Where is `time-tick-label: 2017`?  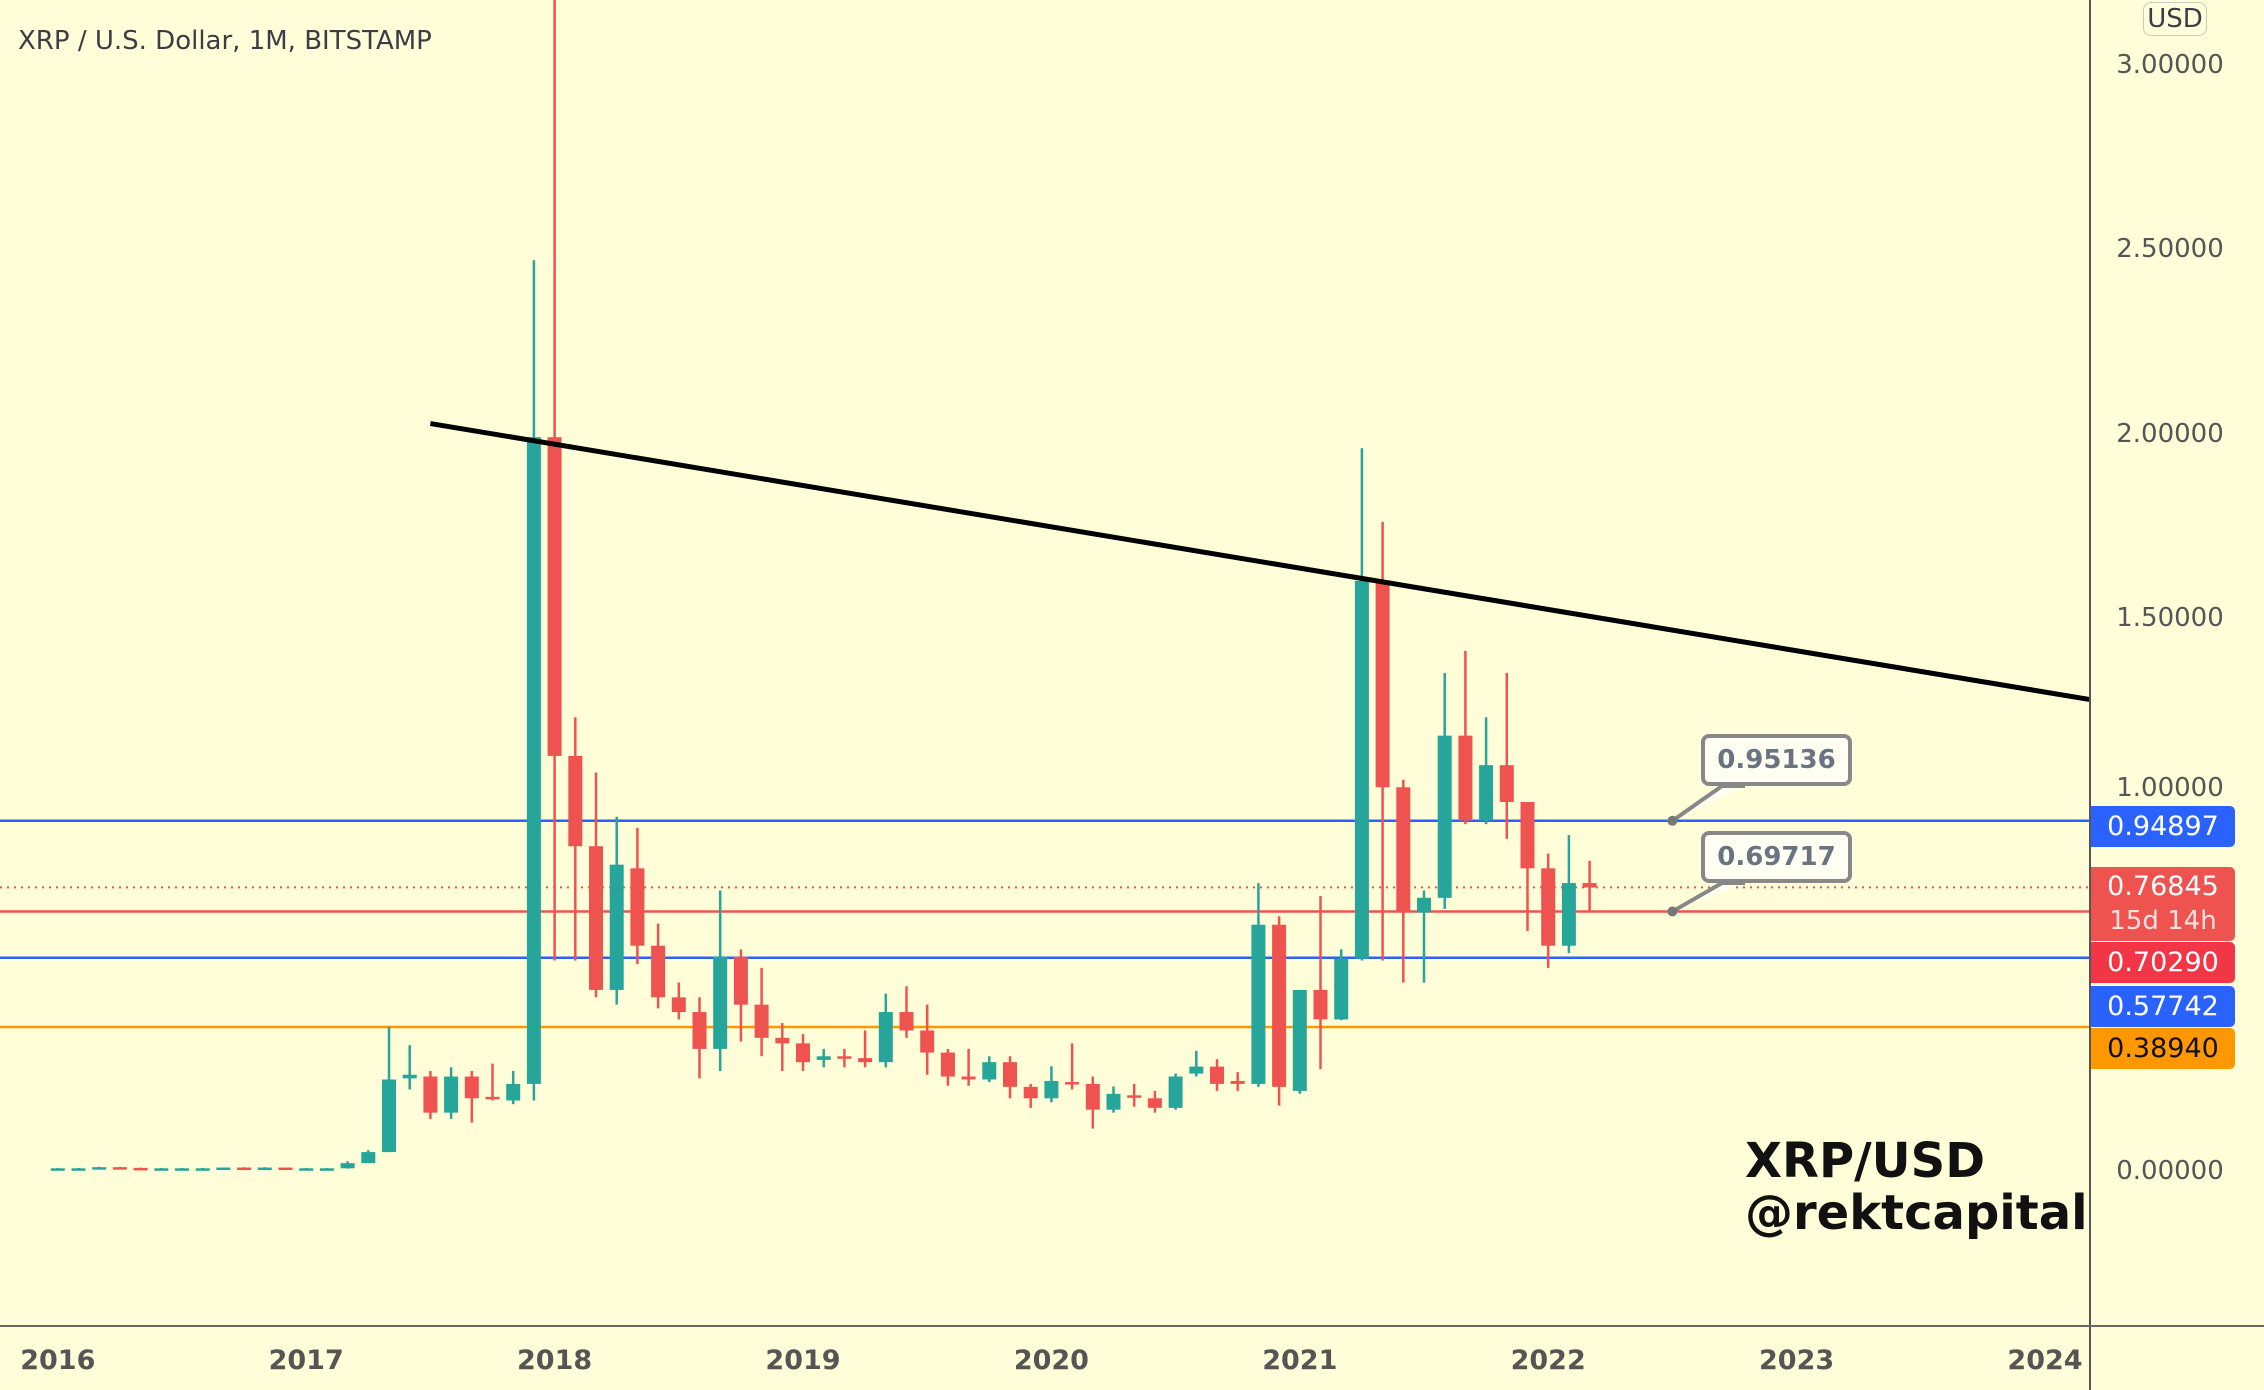 time-tick-label: 2017 is located at coordinates (306, 1360).